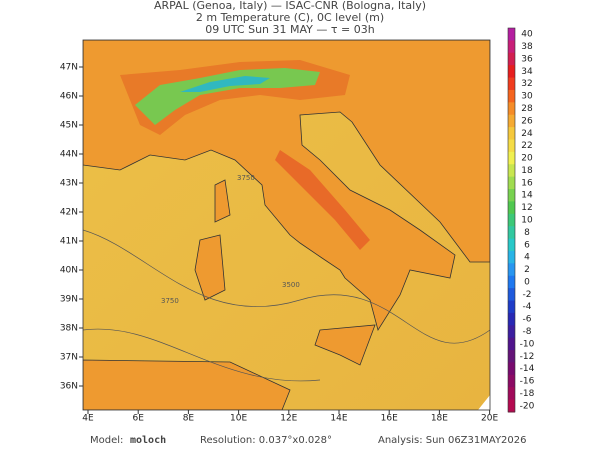  What do you see at coordinates (187, 384) in the screenshot?
I see `africa` at bounding box center [187, 384].